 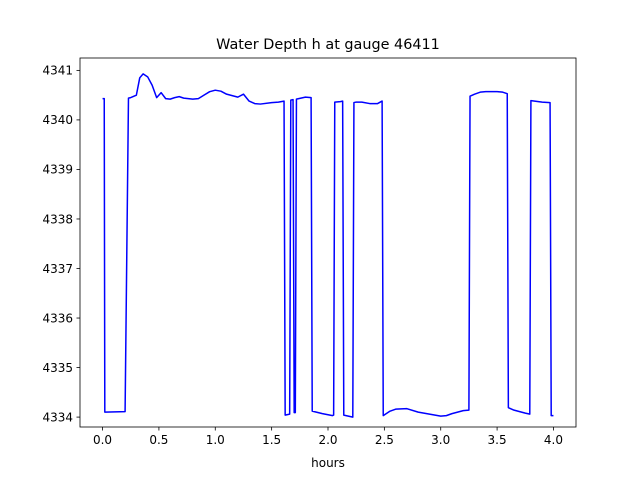 I want to click on x-tick-label: 2.0, so click(x=327, y=440).